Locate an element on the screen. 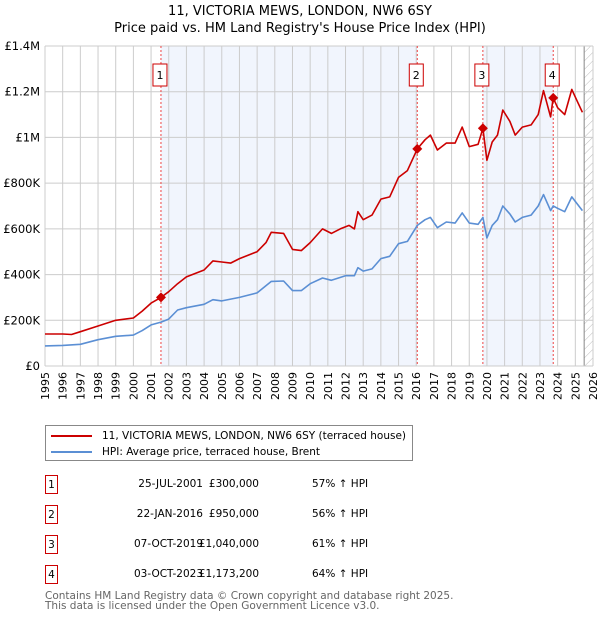 This screenshot has height=620, width=600. x-tick-label: 2025 is located at coordinates (575, 386).